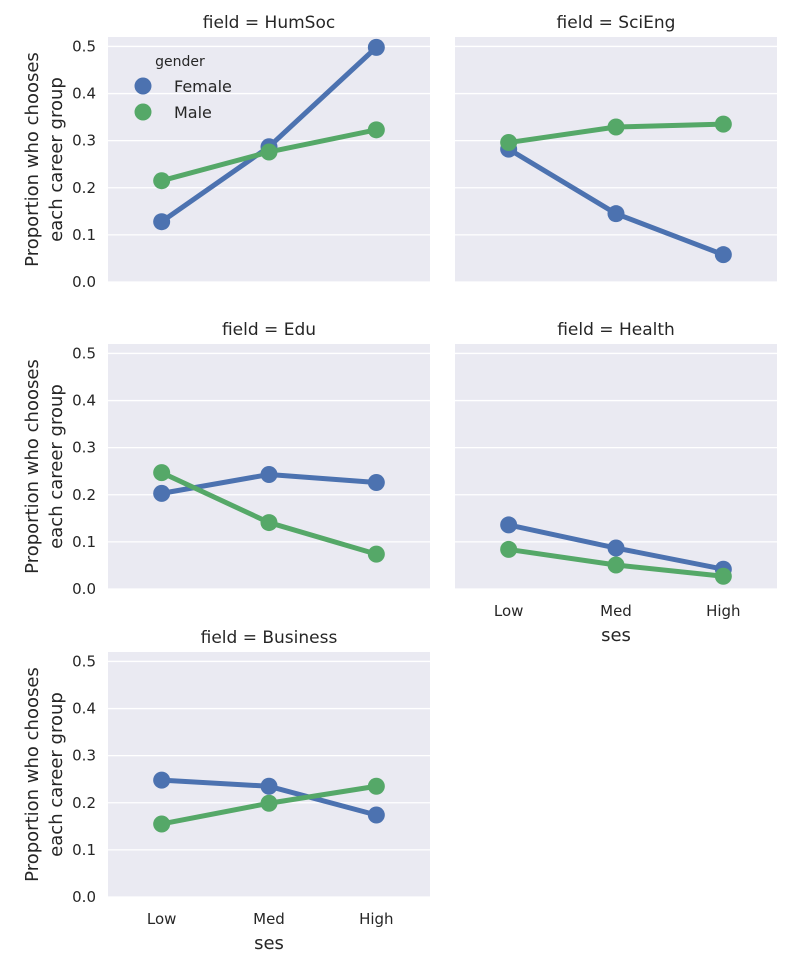 This screenshot has height=960, width=800. What do you see at coordinates (616, 159) in the screenshot?
I see `panel-background` at bounding box center [616, 159].